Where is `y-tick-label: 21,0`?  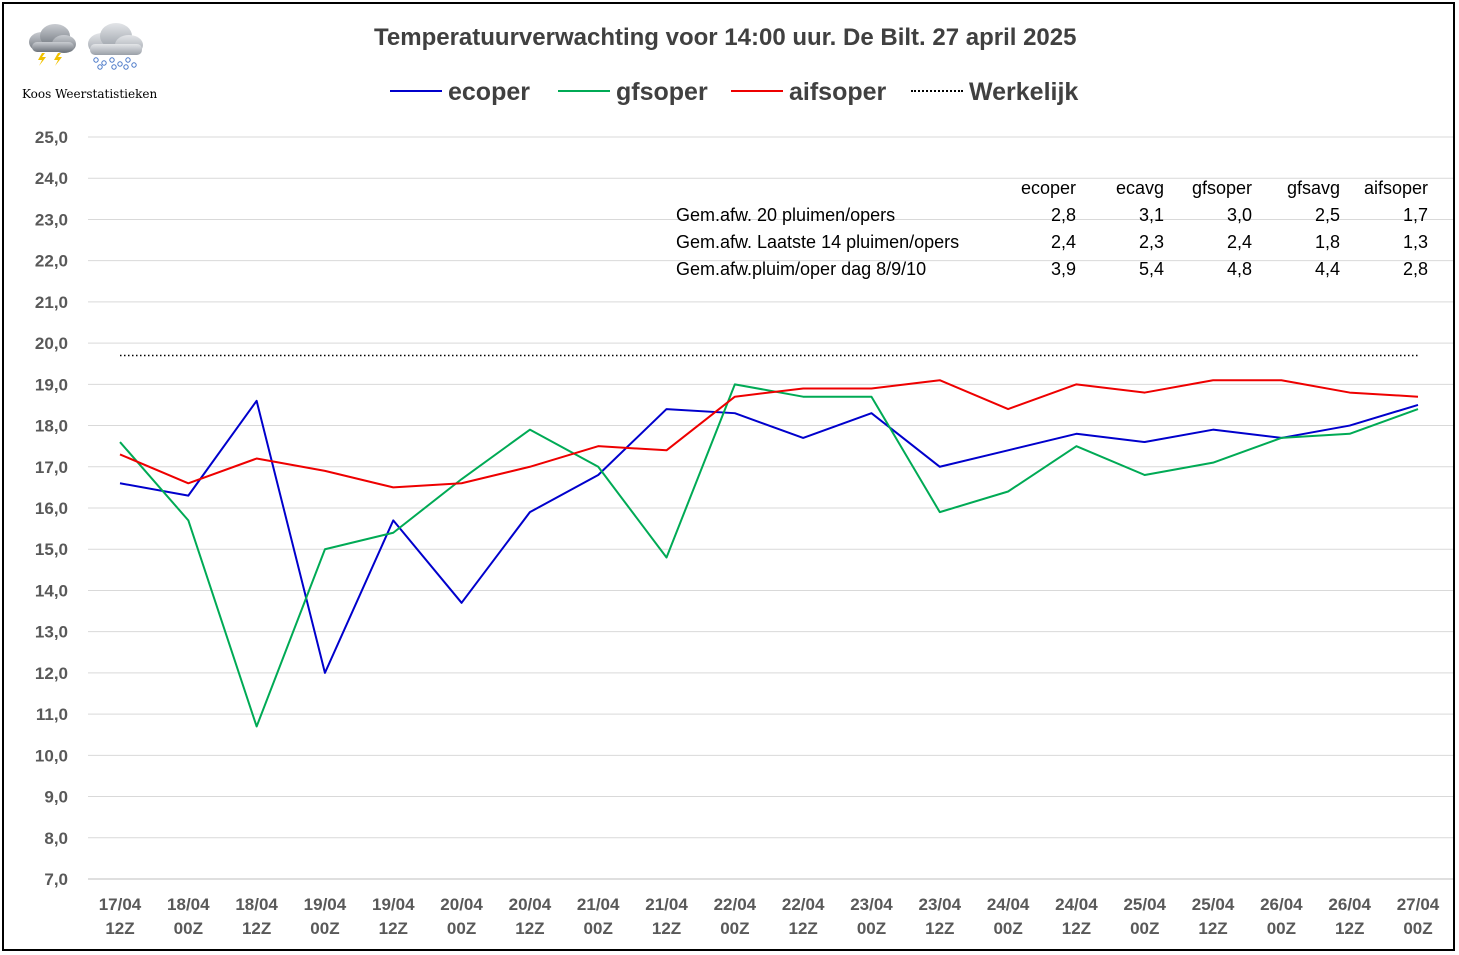 y-tick-label: 21,0 is located at coordinates (51, 302).